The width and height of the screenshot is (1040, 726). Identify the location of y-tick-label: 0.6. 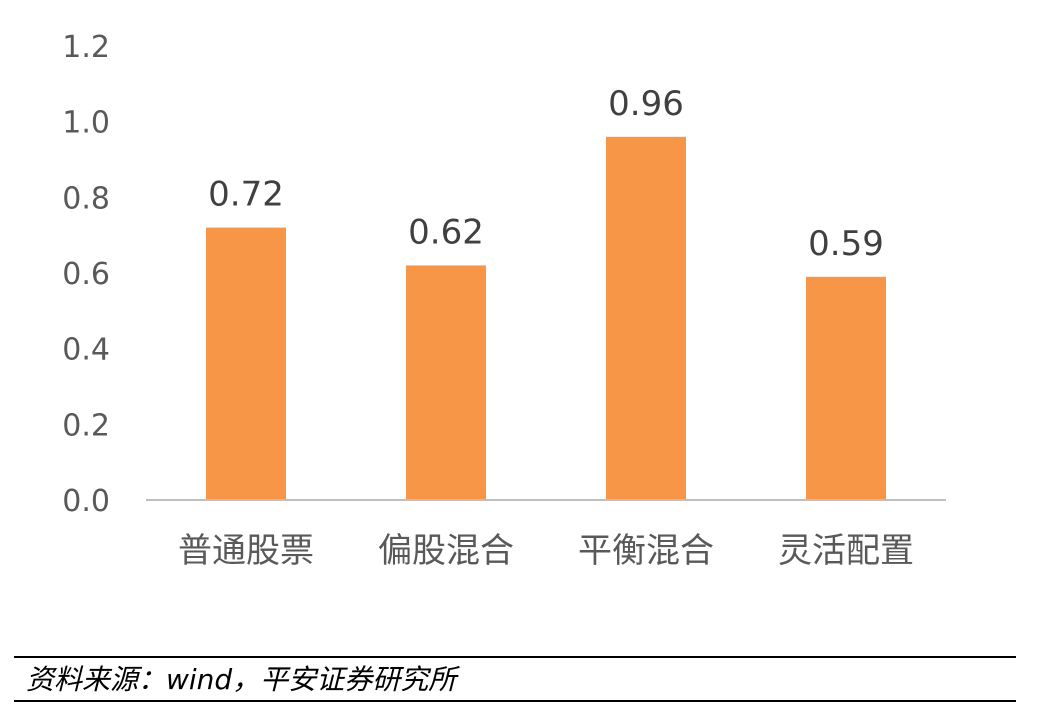
(86, 274).